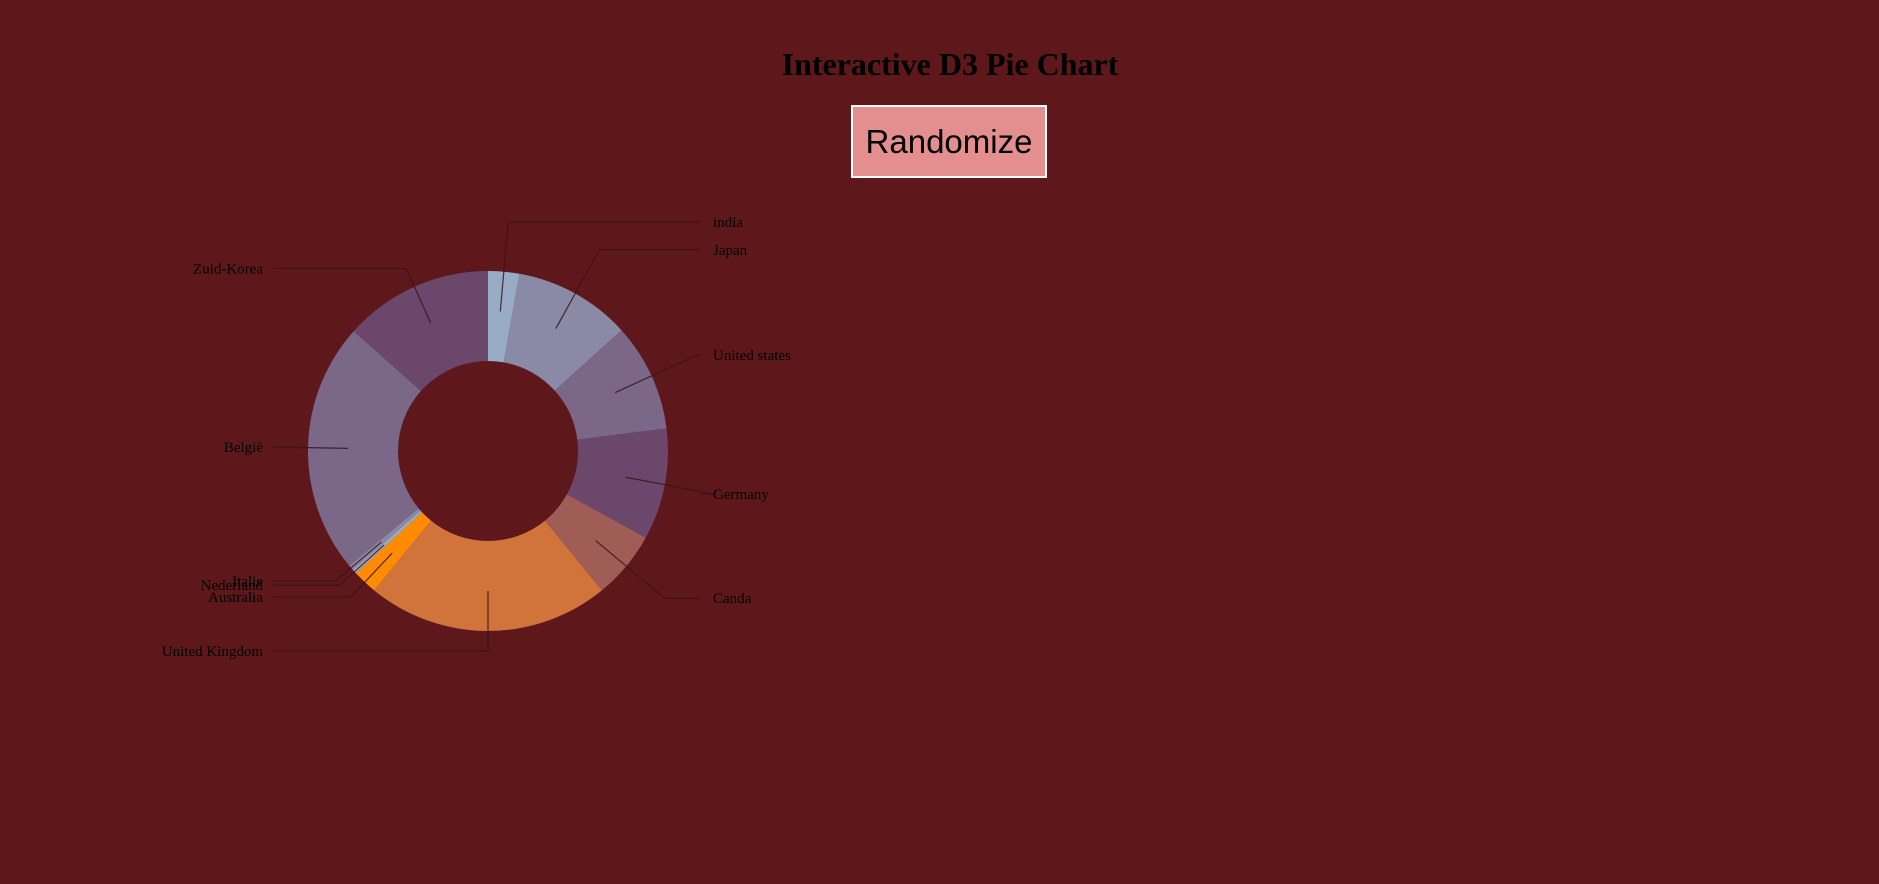 Image resolution: width=1879 pixels, height=884 pixels. I want to click on pie-slices, so click(487, 451).